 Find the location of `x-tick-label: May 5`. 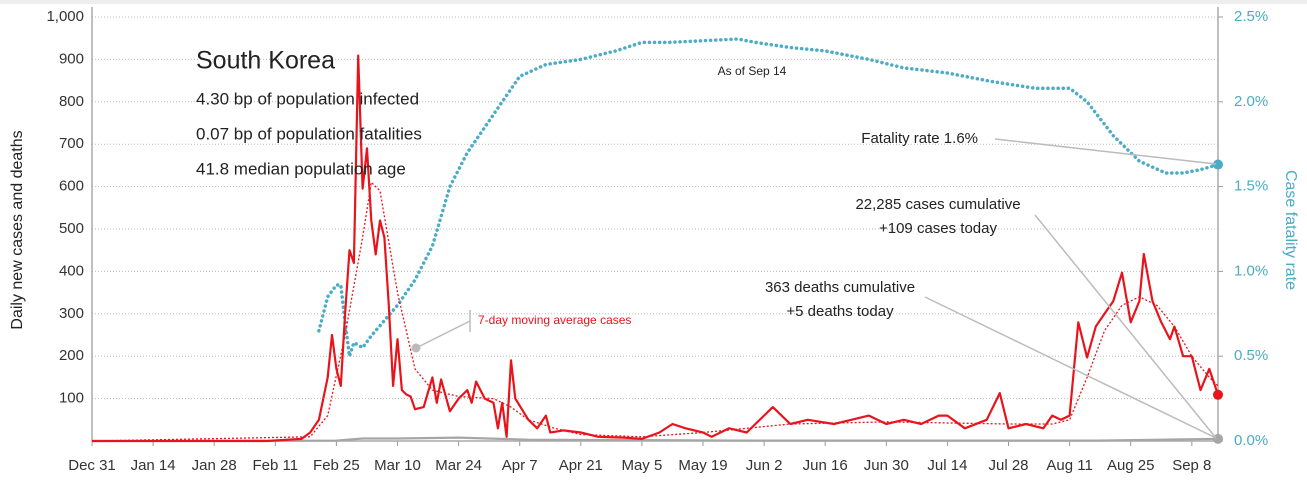

x-tick-label: May 5 is located at coordinates (641, 465).